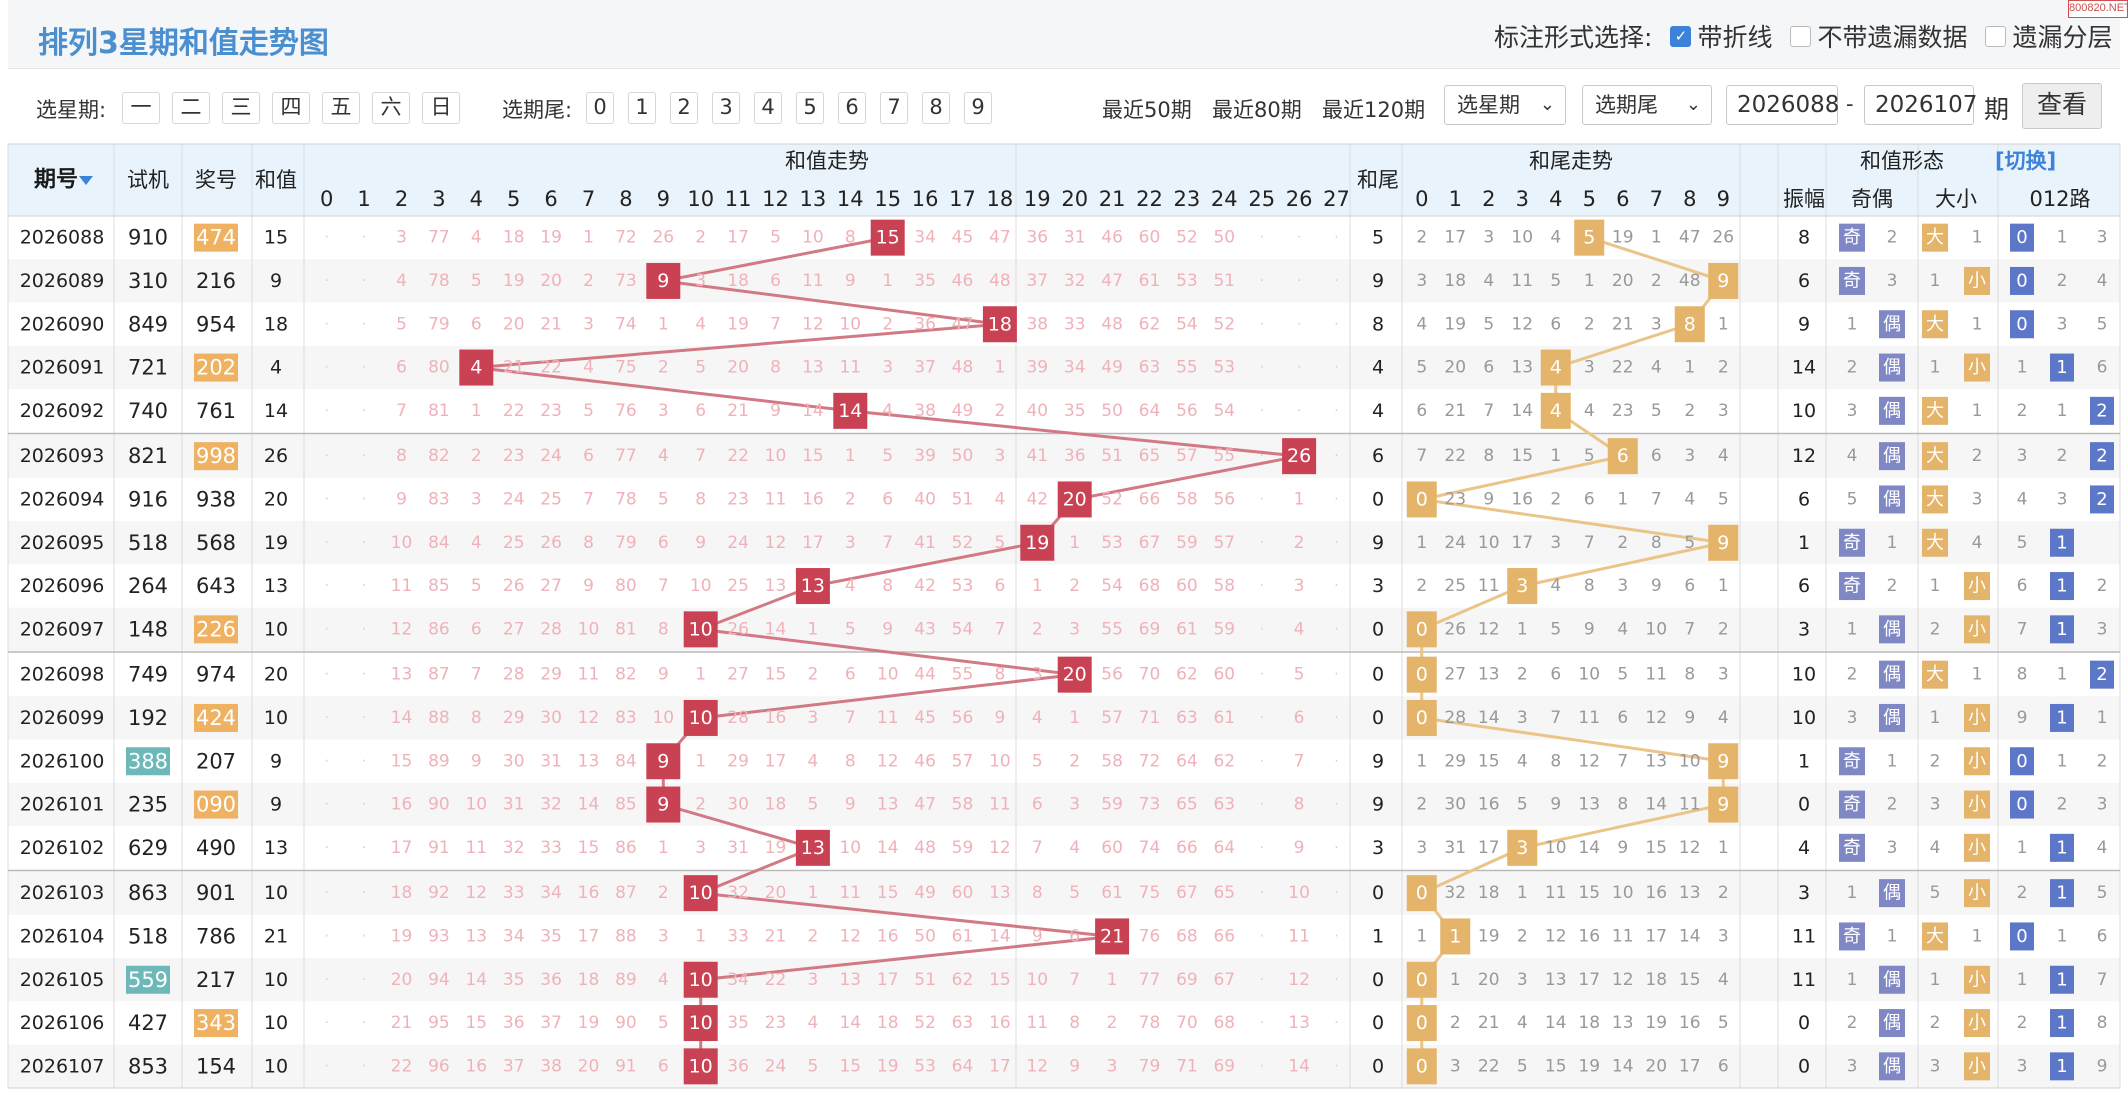 The image size is (2128, 1096). I want to click on route-value: 1, so click(2061, 717).